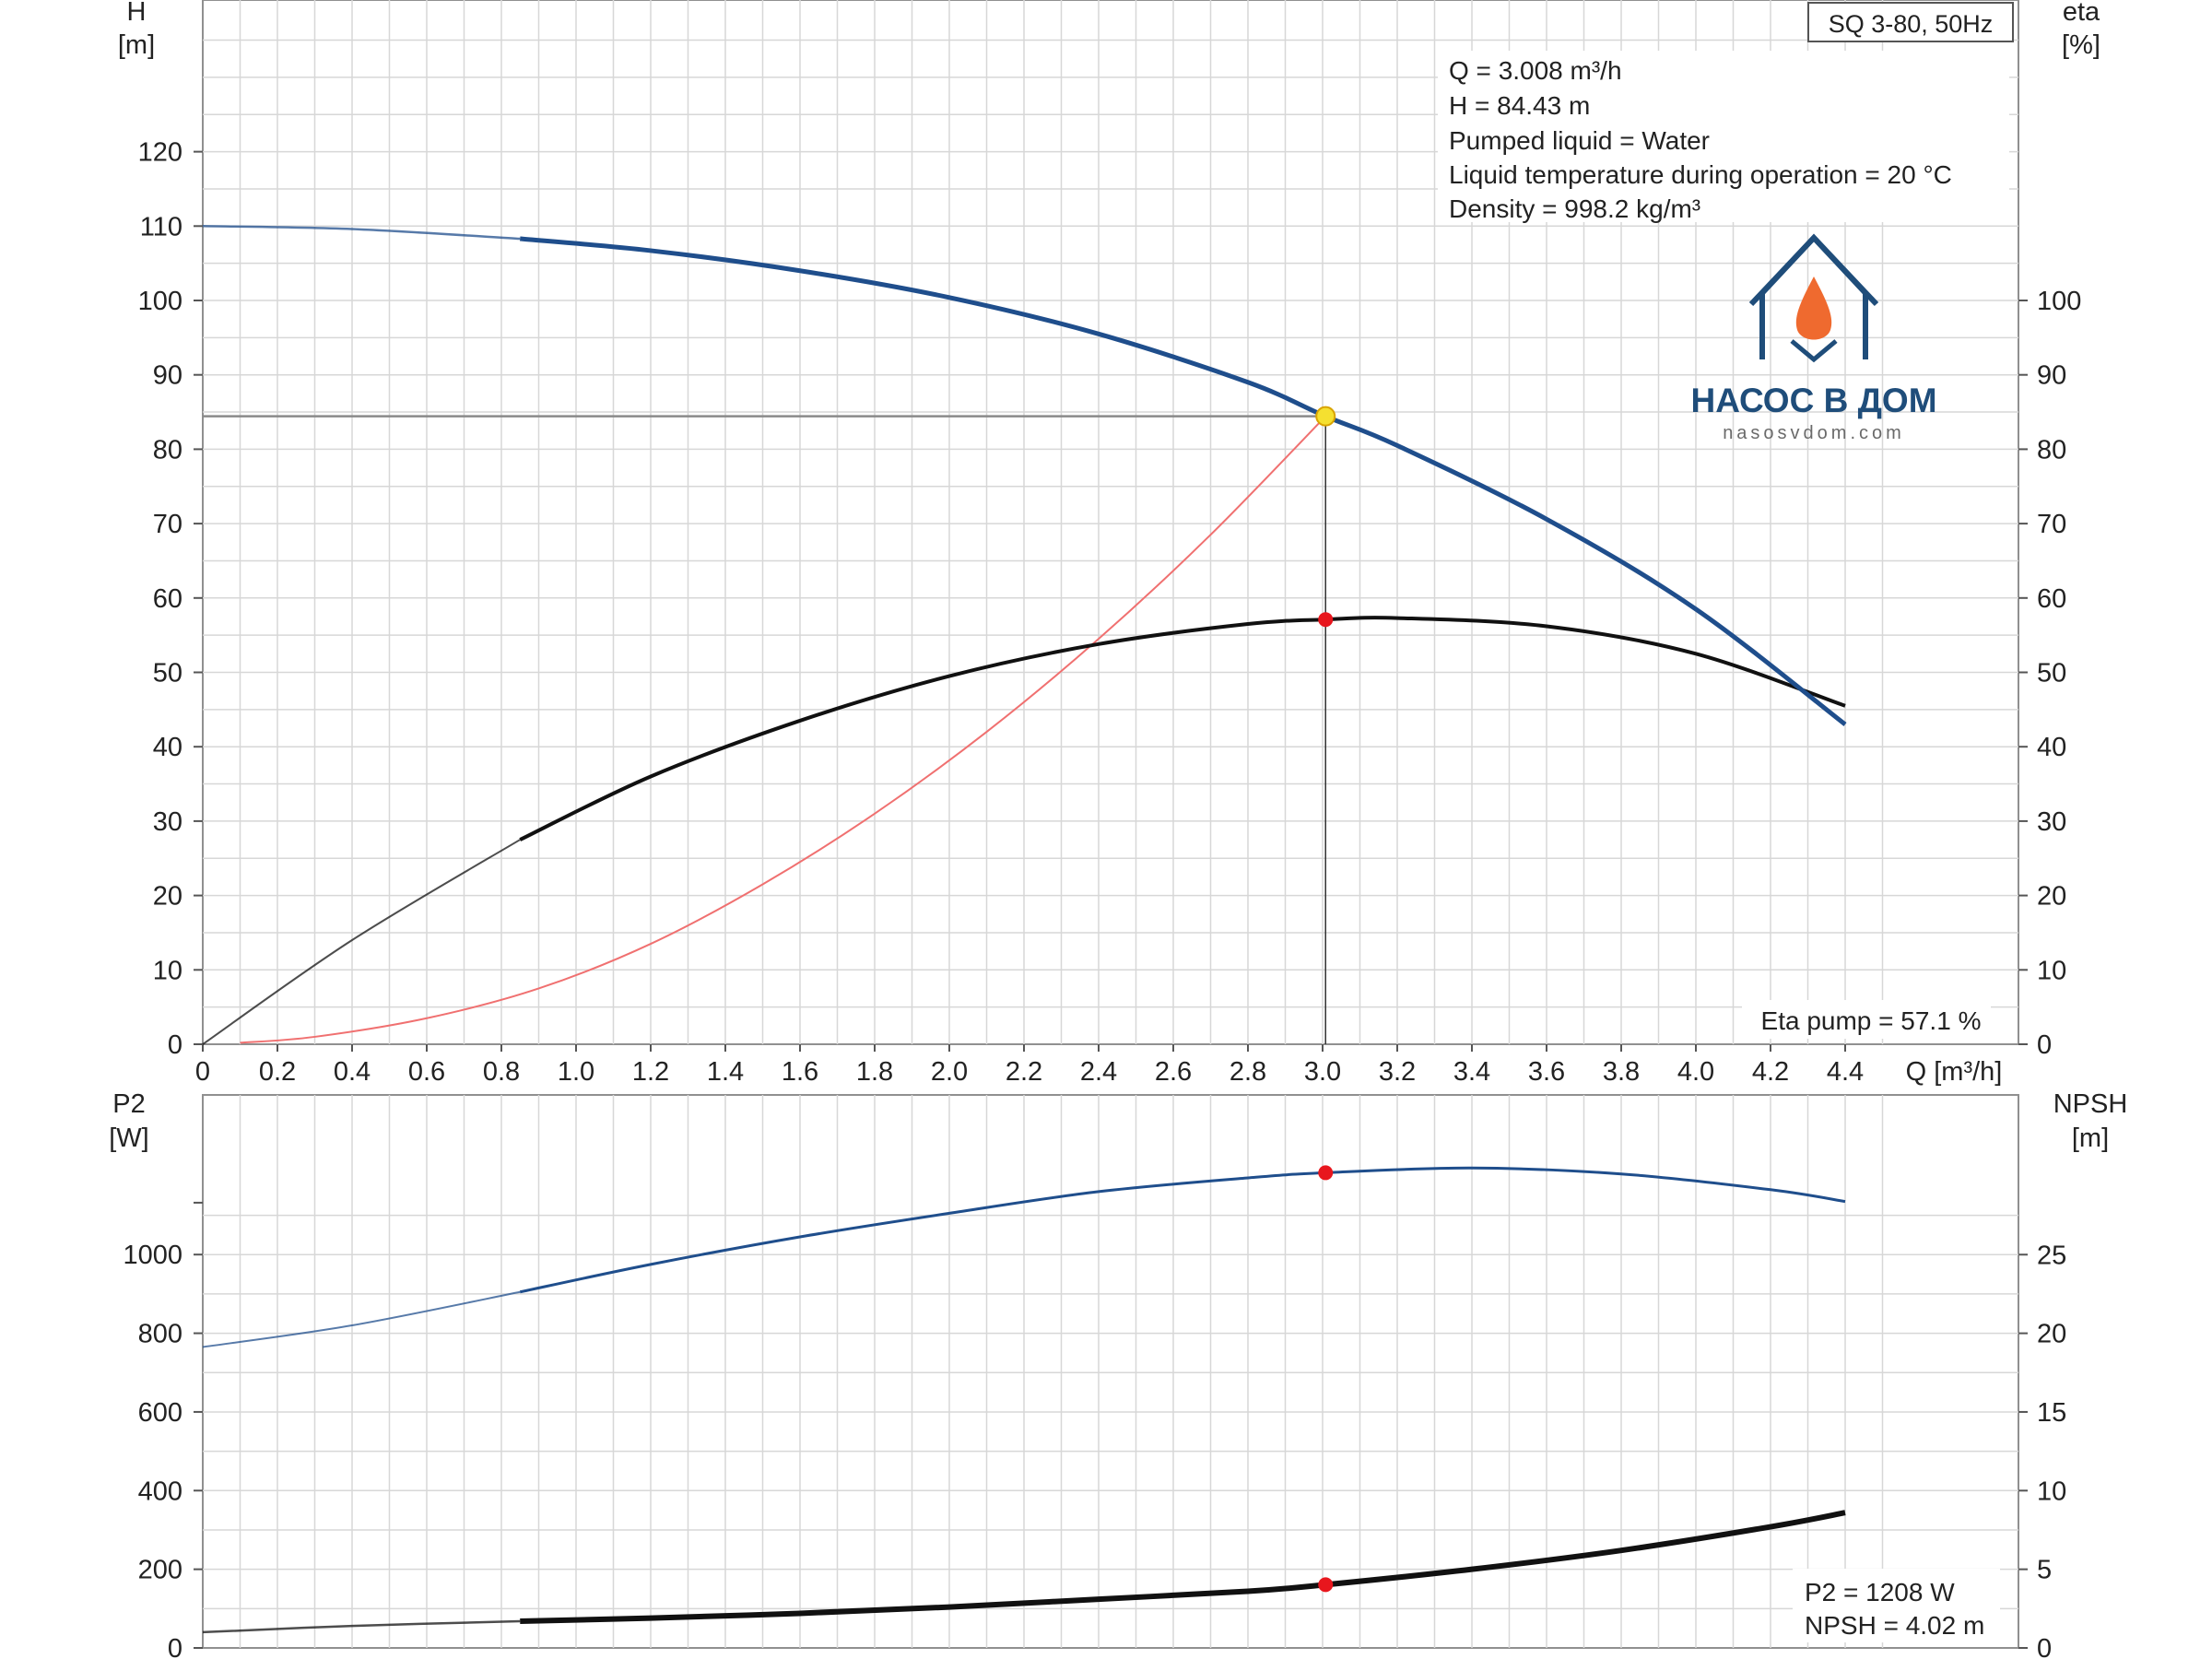 The image size is (2212, 1659). I want to click on x-tick-label: 1.6, so click(800, 1072).